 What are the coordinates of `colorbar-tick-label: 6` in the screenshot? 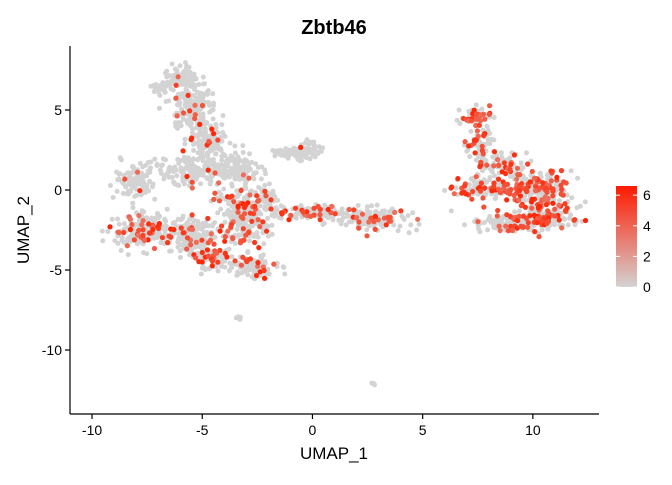 It's located at (647, 195).